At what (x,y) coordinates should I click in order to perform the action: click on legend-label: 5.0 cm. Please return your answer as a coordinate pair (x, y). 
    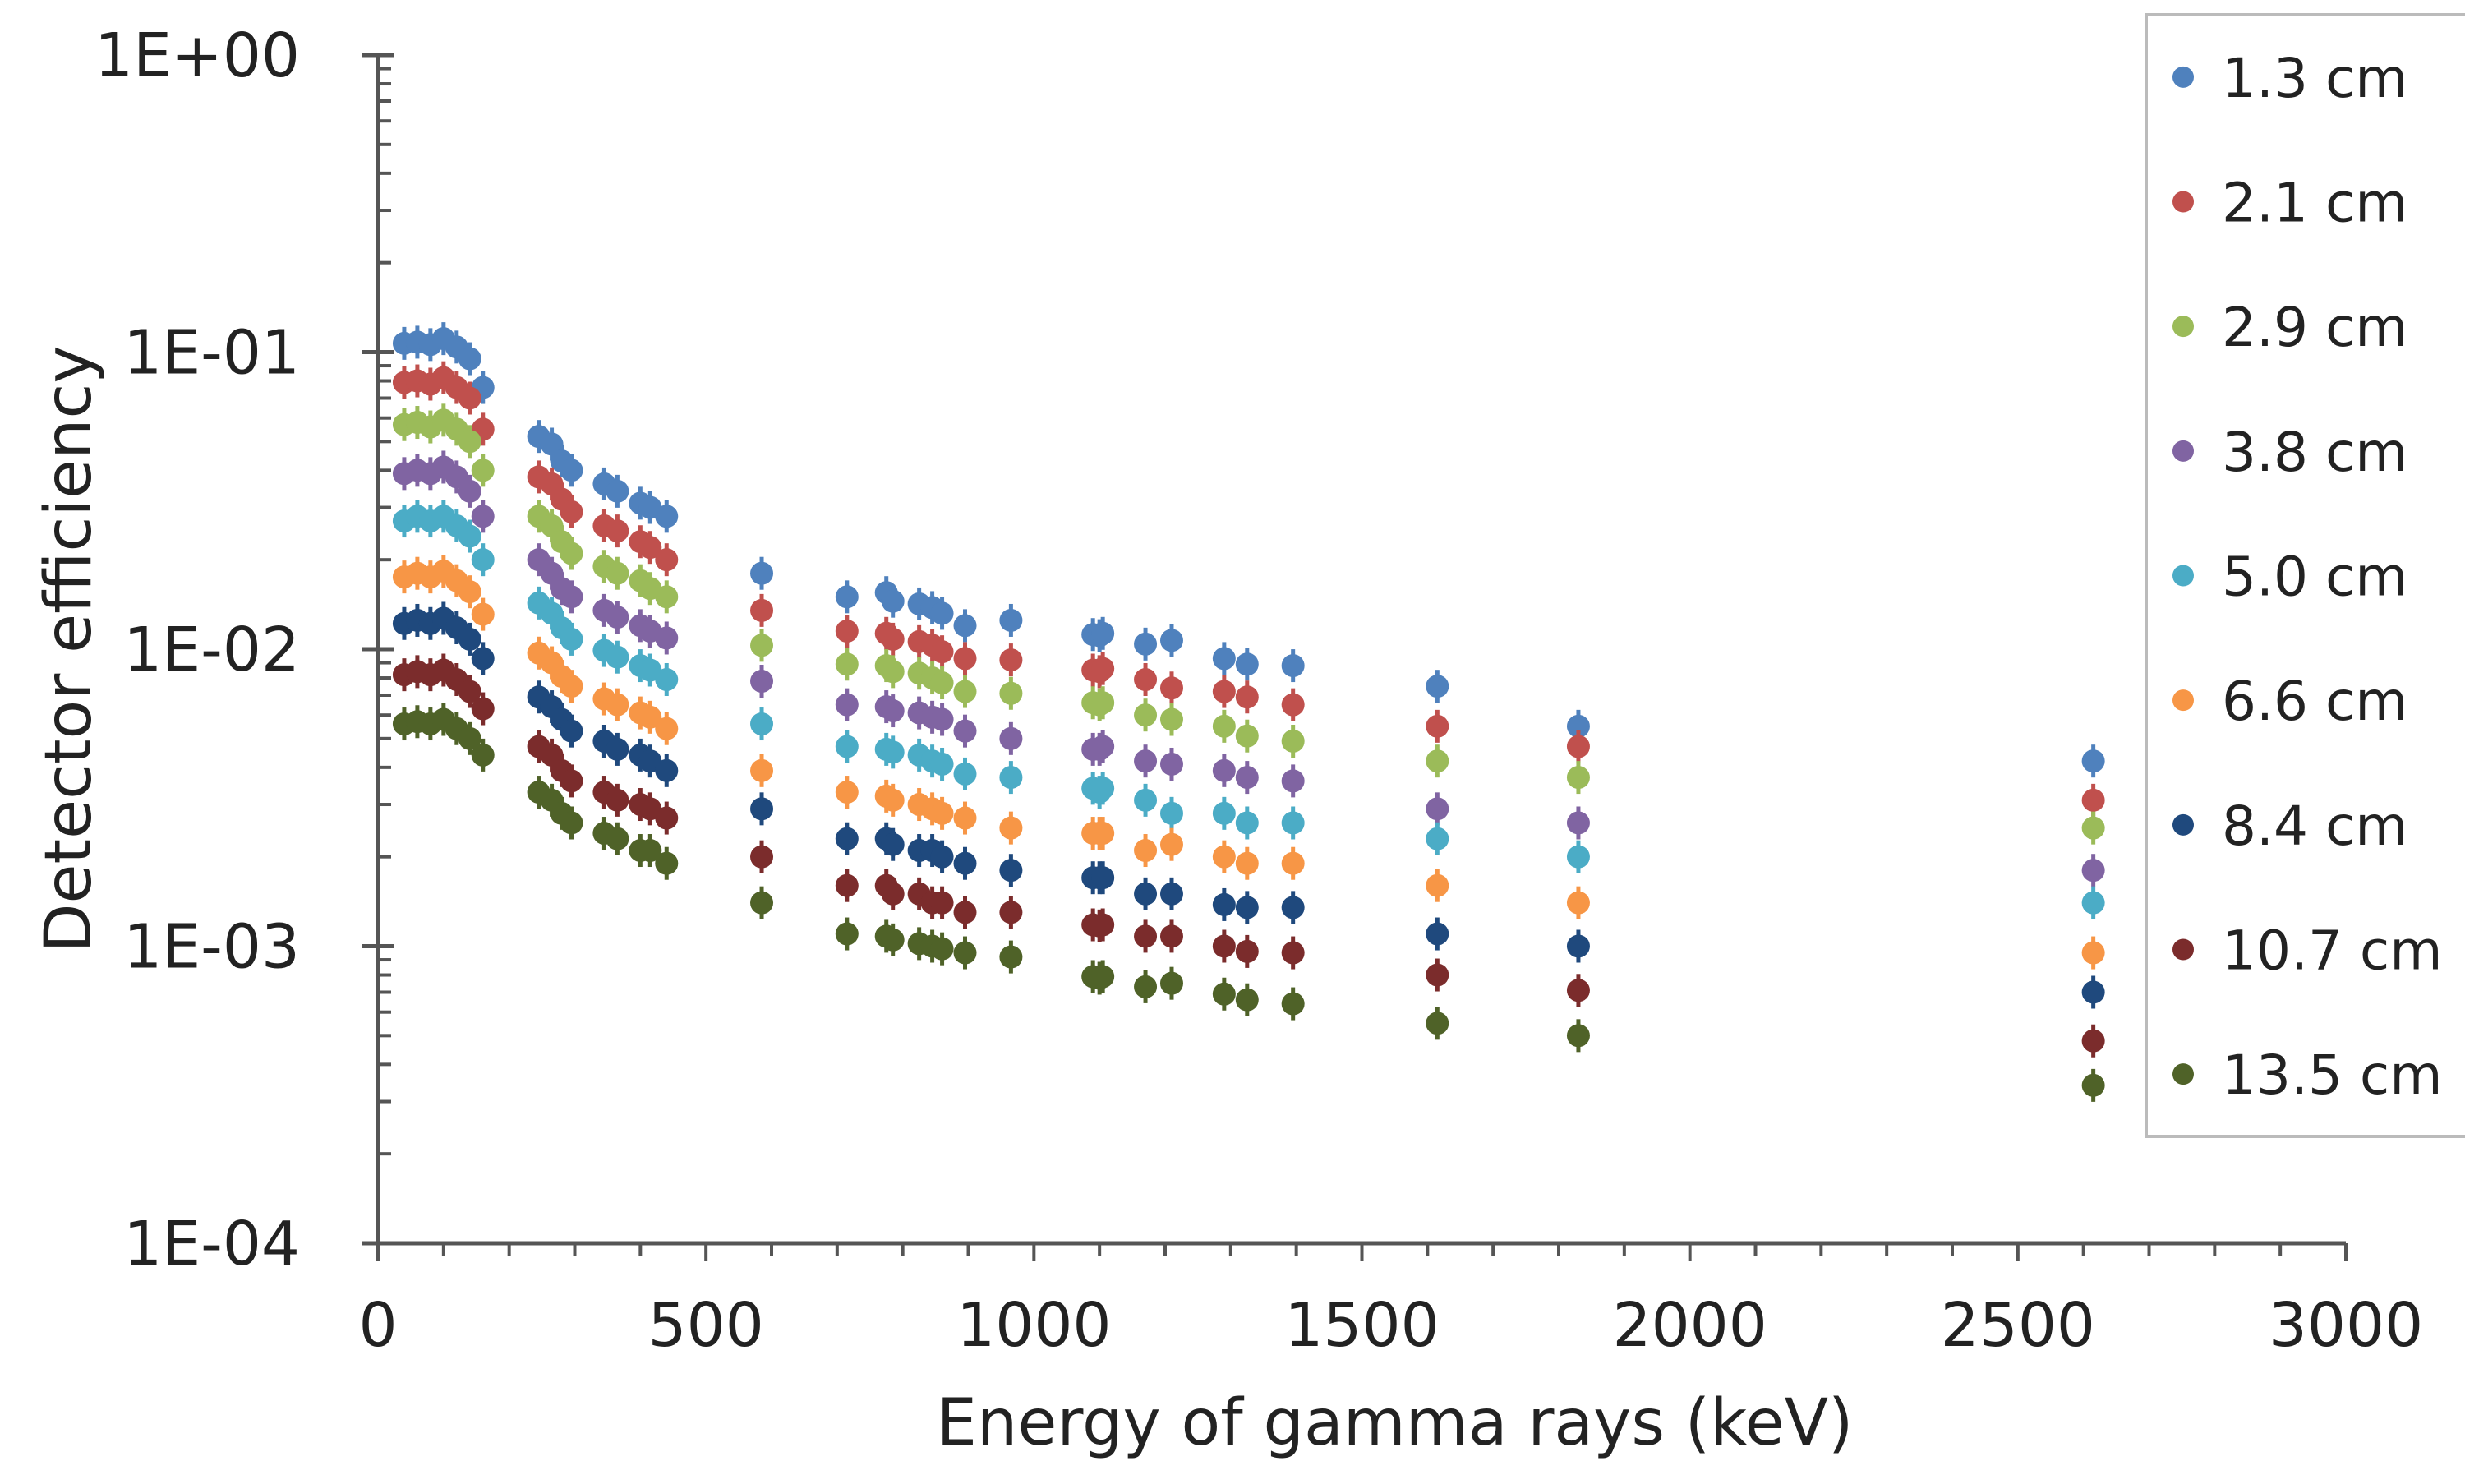
    Looking at the image, I should click on (2315, 577).